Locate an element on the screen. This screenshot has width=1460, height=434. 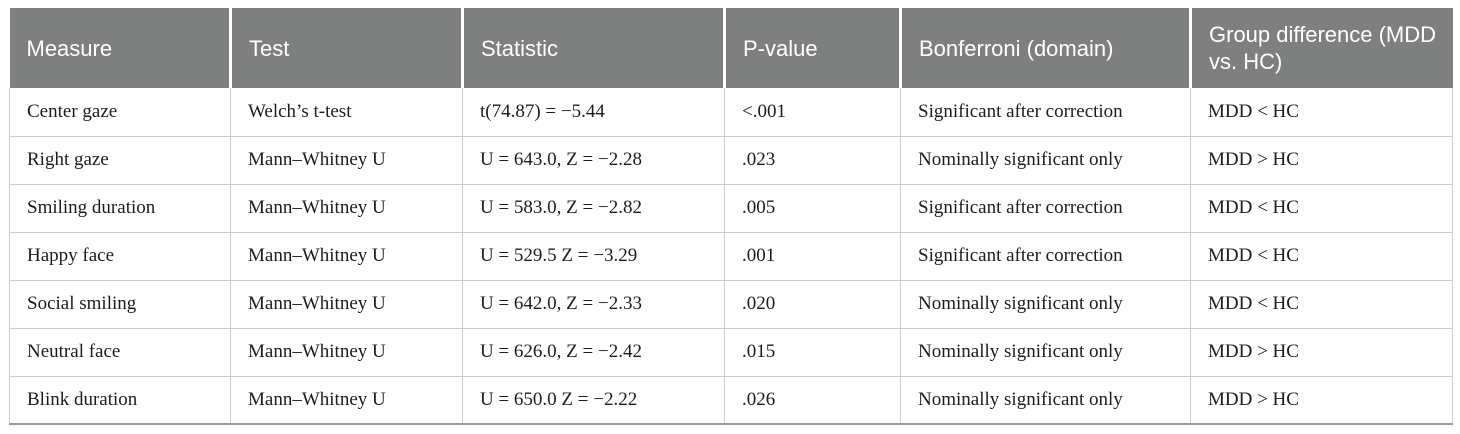
cell-statistic: U = 643.0, Z = −2.28 is located at coordinates (593, 159).